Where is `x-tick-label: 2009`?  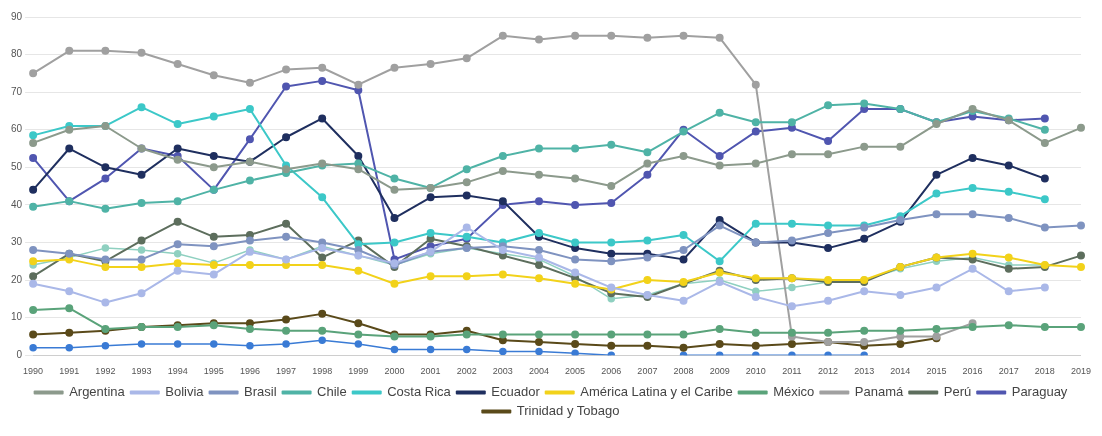 x-tick-label: 2009 is located at coordinates (719, 371).